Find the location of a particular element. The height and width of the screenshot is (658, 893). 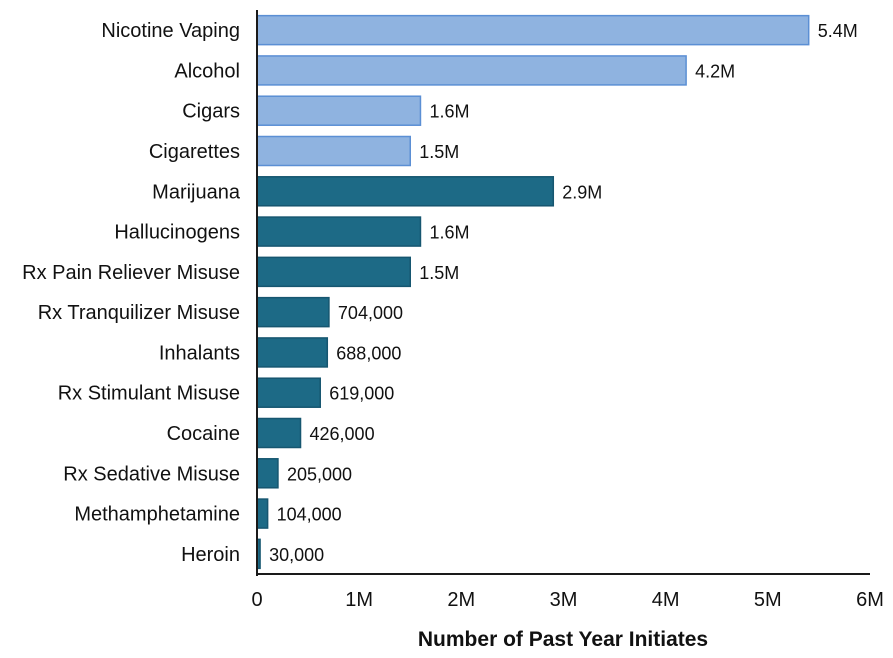

x-tick-label: 0 is located at coordinates (256, 600).